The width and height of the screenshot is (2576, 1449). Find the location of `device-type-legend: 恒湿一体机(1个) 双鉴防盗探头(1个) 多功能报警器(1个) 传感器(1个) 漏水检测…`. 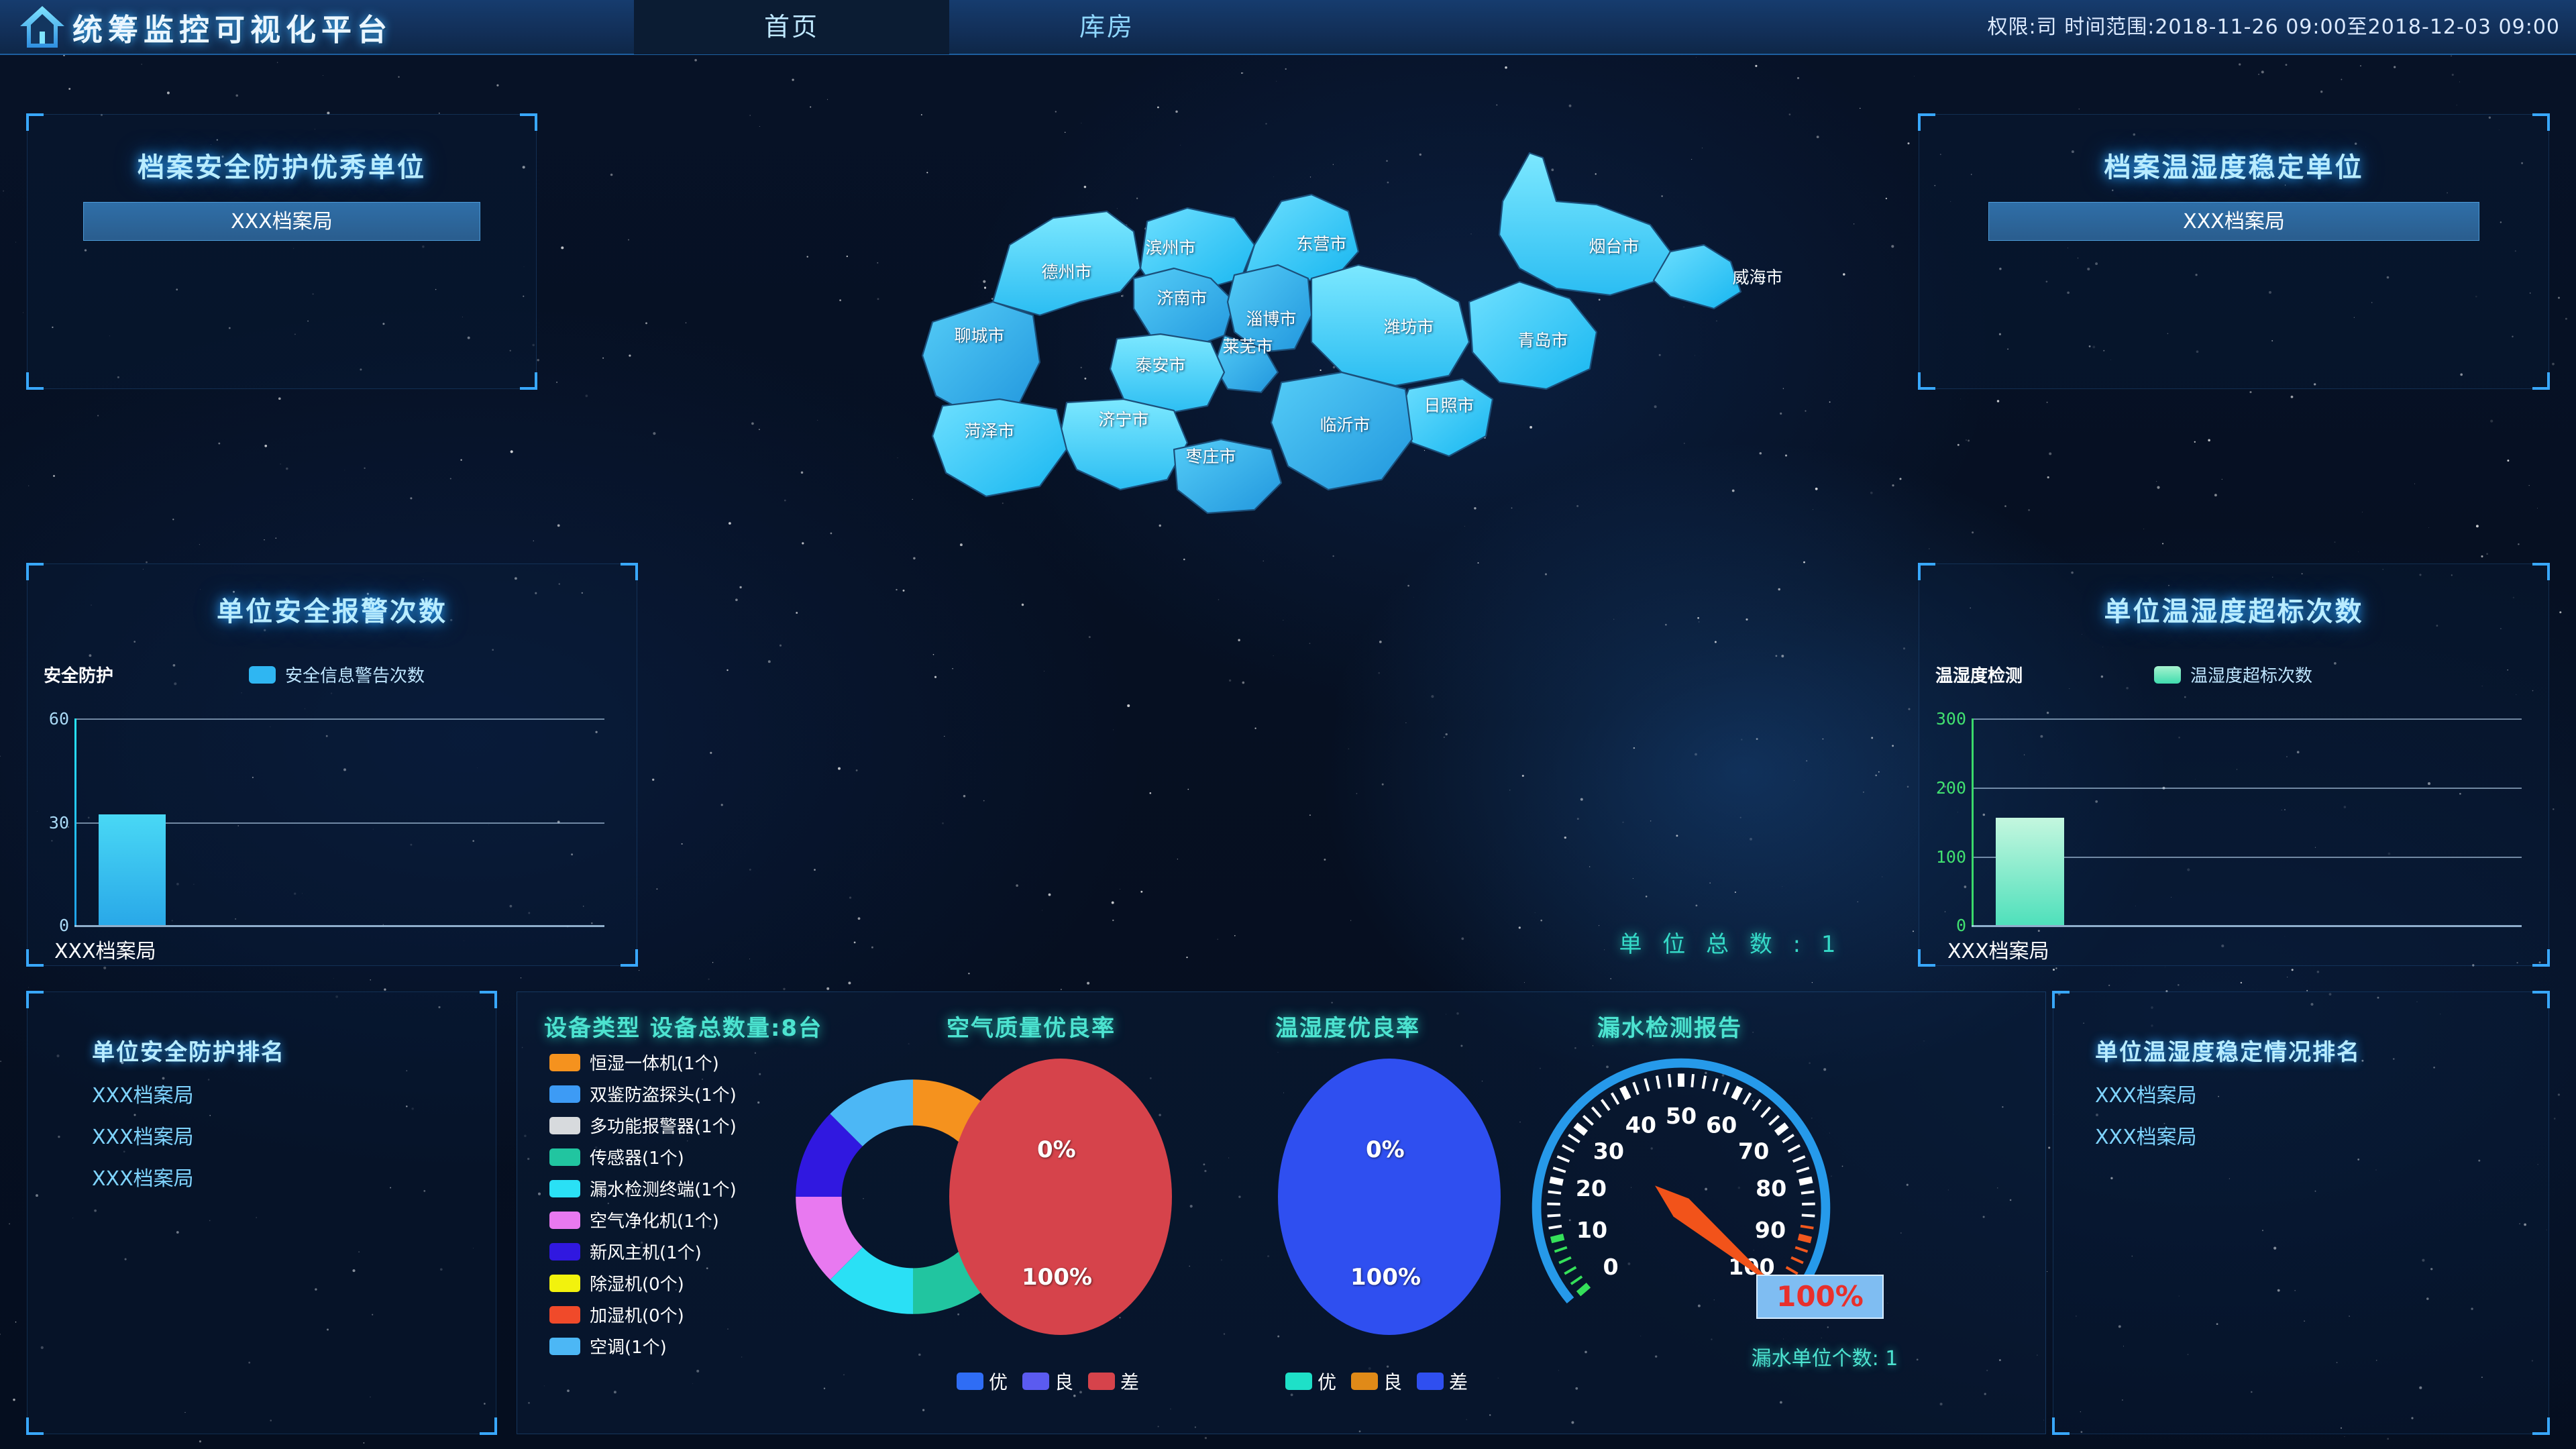

device-type-legend: 恒湿一体机(1个) 双鉴防盗探头(1个) 多功能报警器(1个) 传感器(1个) 漏水检测… is located at coordinates (697, 1207).